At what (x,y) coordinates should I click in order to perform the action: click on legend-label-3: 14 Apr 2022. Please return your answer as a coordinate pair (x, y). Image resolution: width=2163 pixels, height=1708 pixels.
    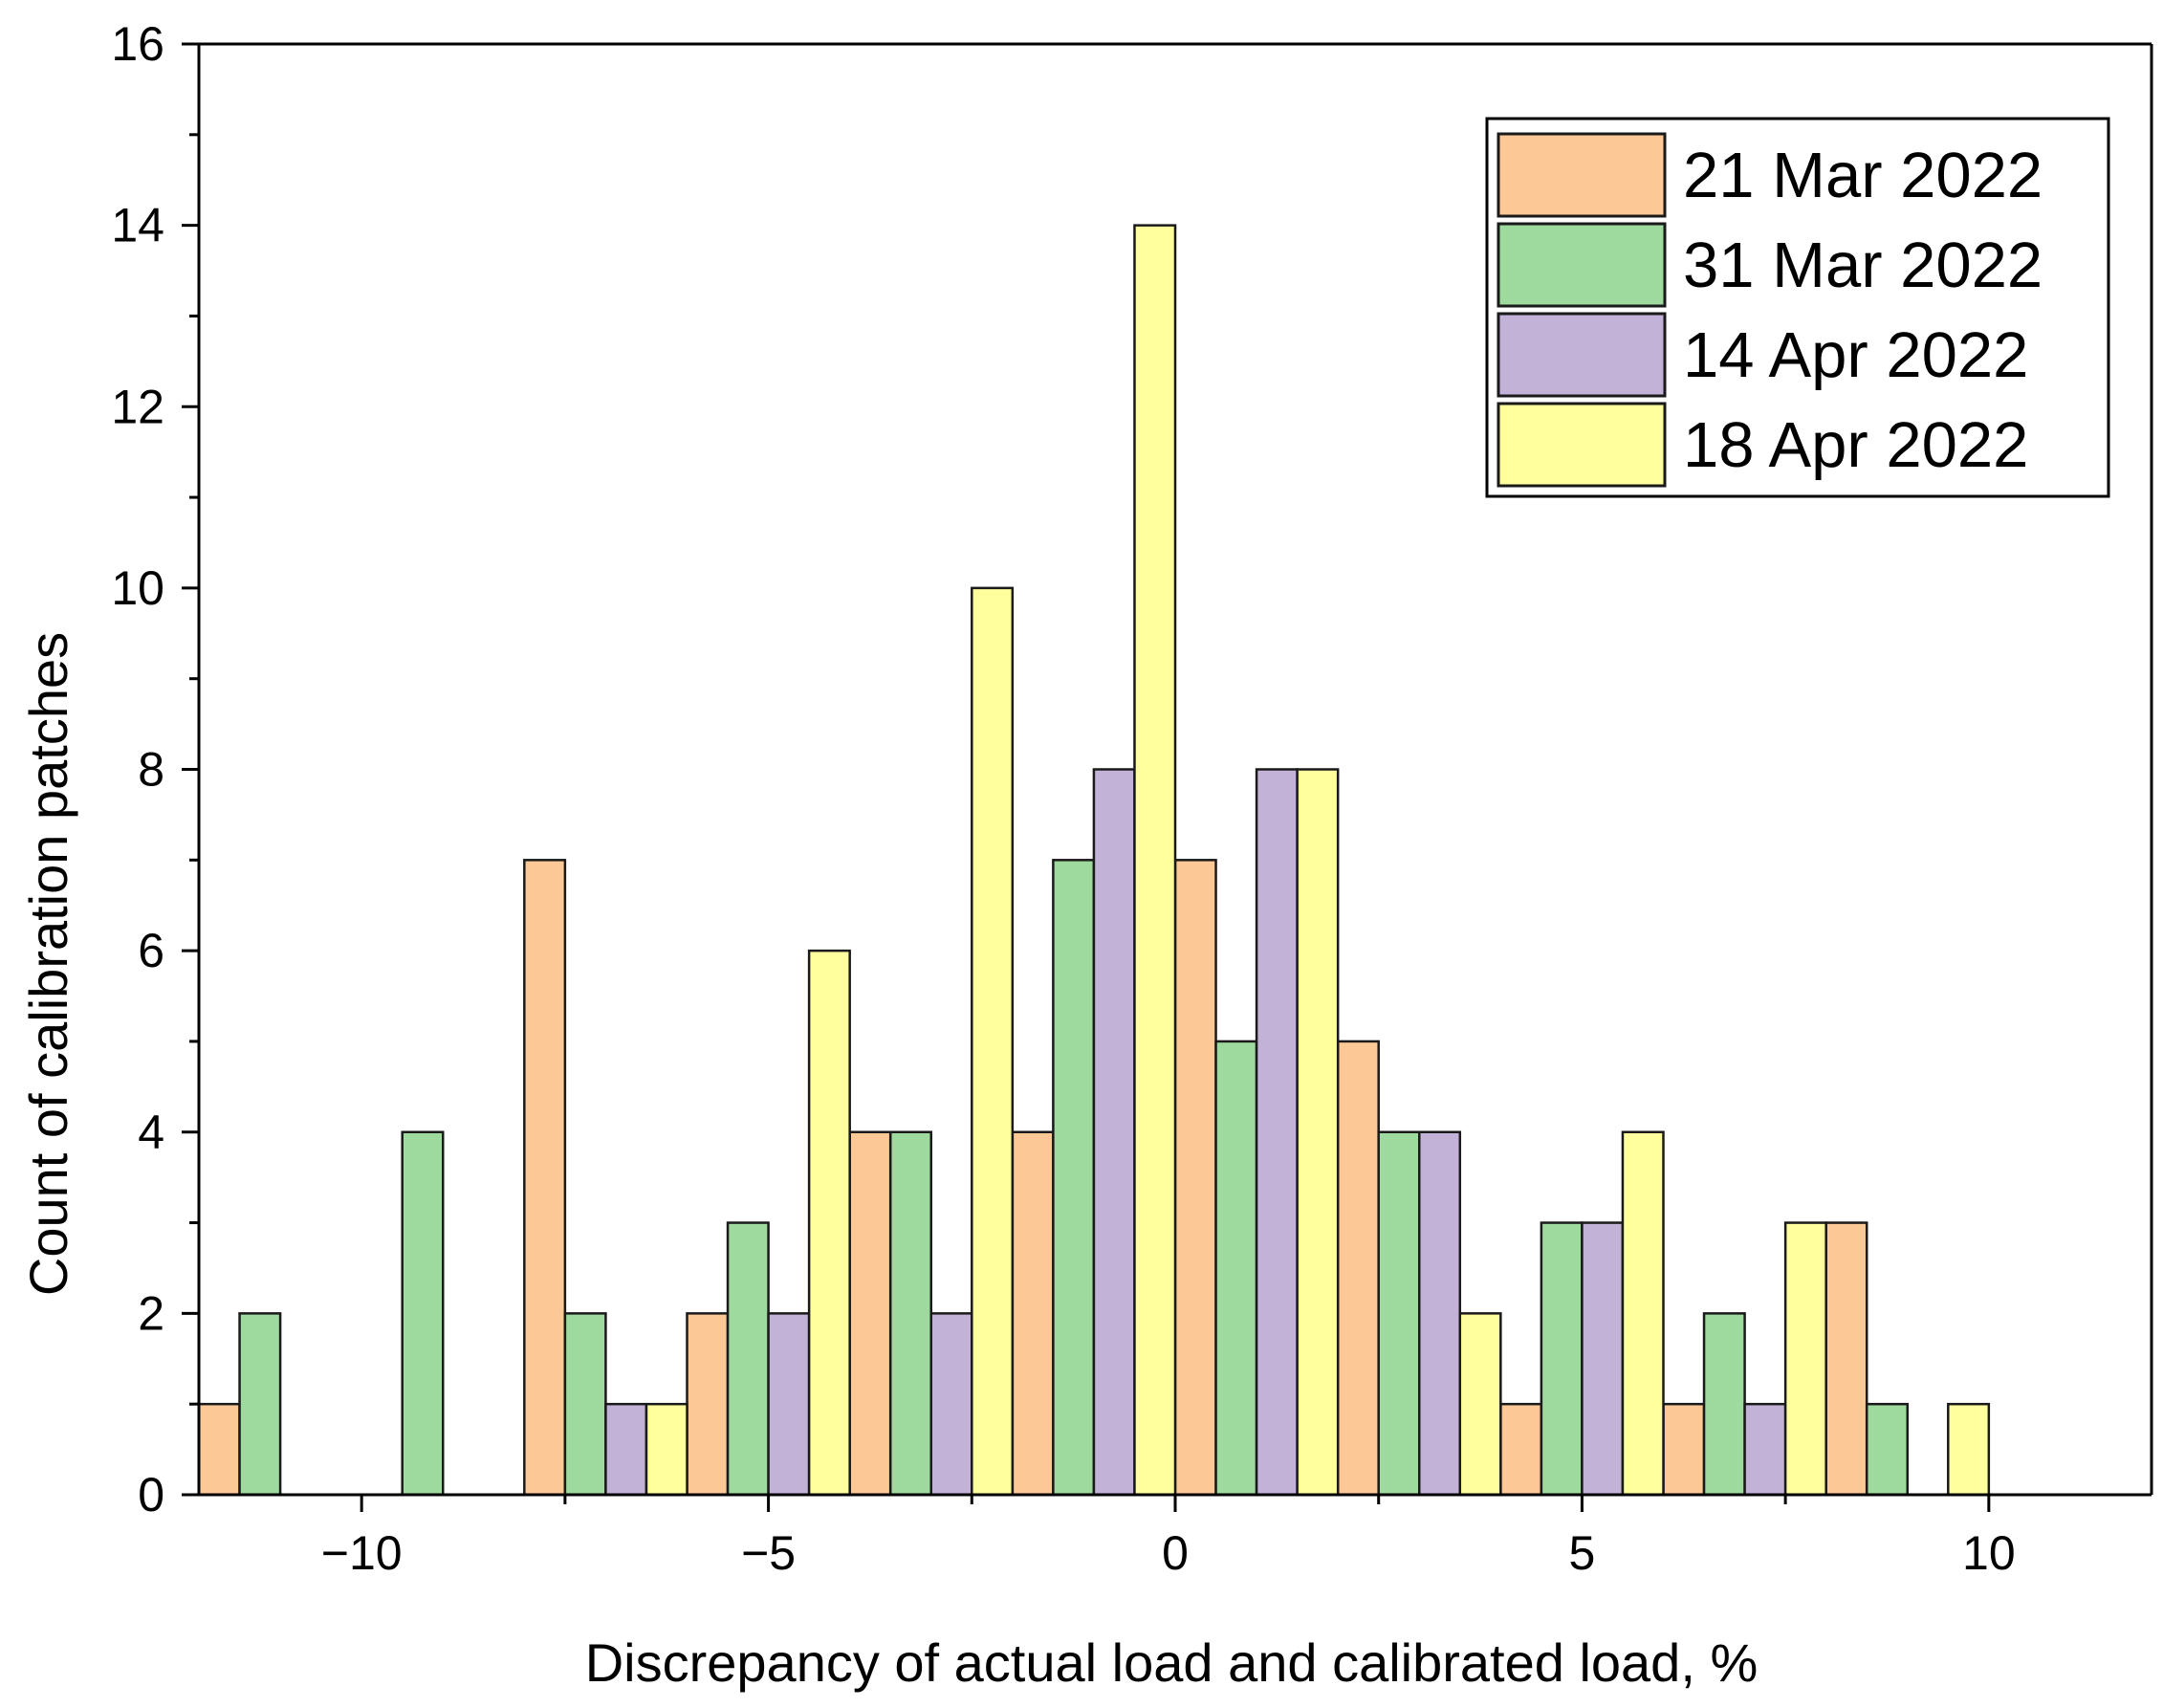
    Looking at the image, I should click on (1855, 355).